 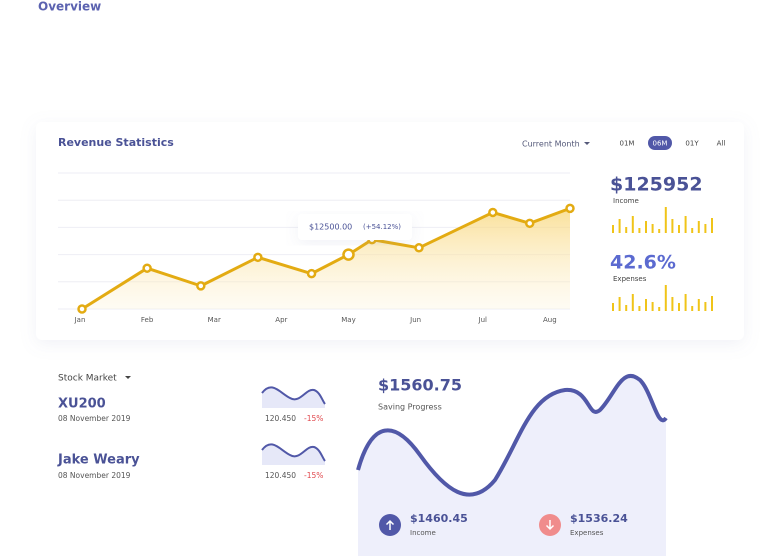 What do you see at coordinates (98, 460) in the screenshot?
I see `stock-name: Jake Weary` at bounding box center [98, 460].